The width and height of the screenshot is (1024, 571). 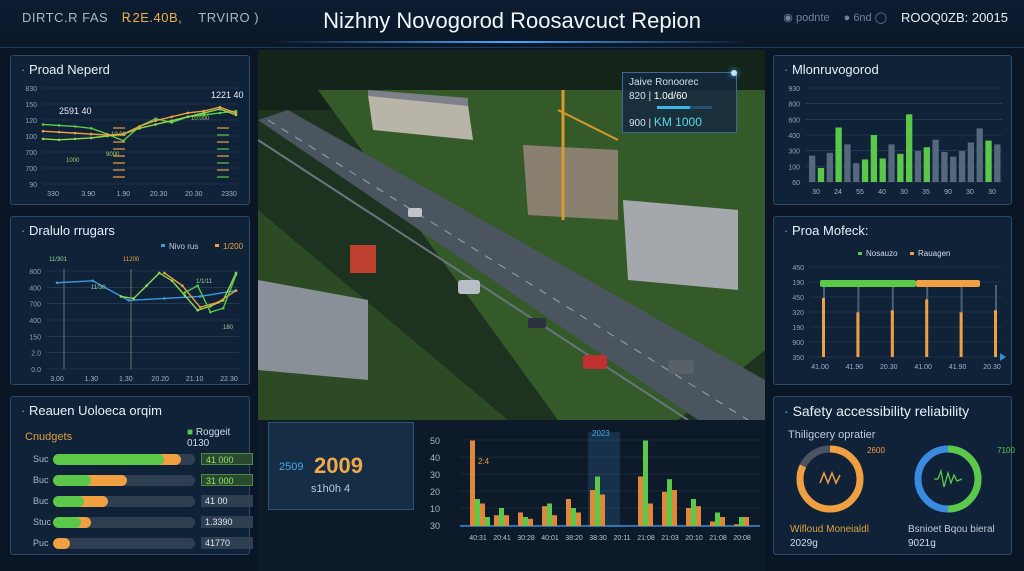 I want to click on annotation: 9000, so click(x=113, y=155).